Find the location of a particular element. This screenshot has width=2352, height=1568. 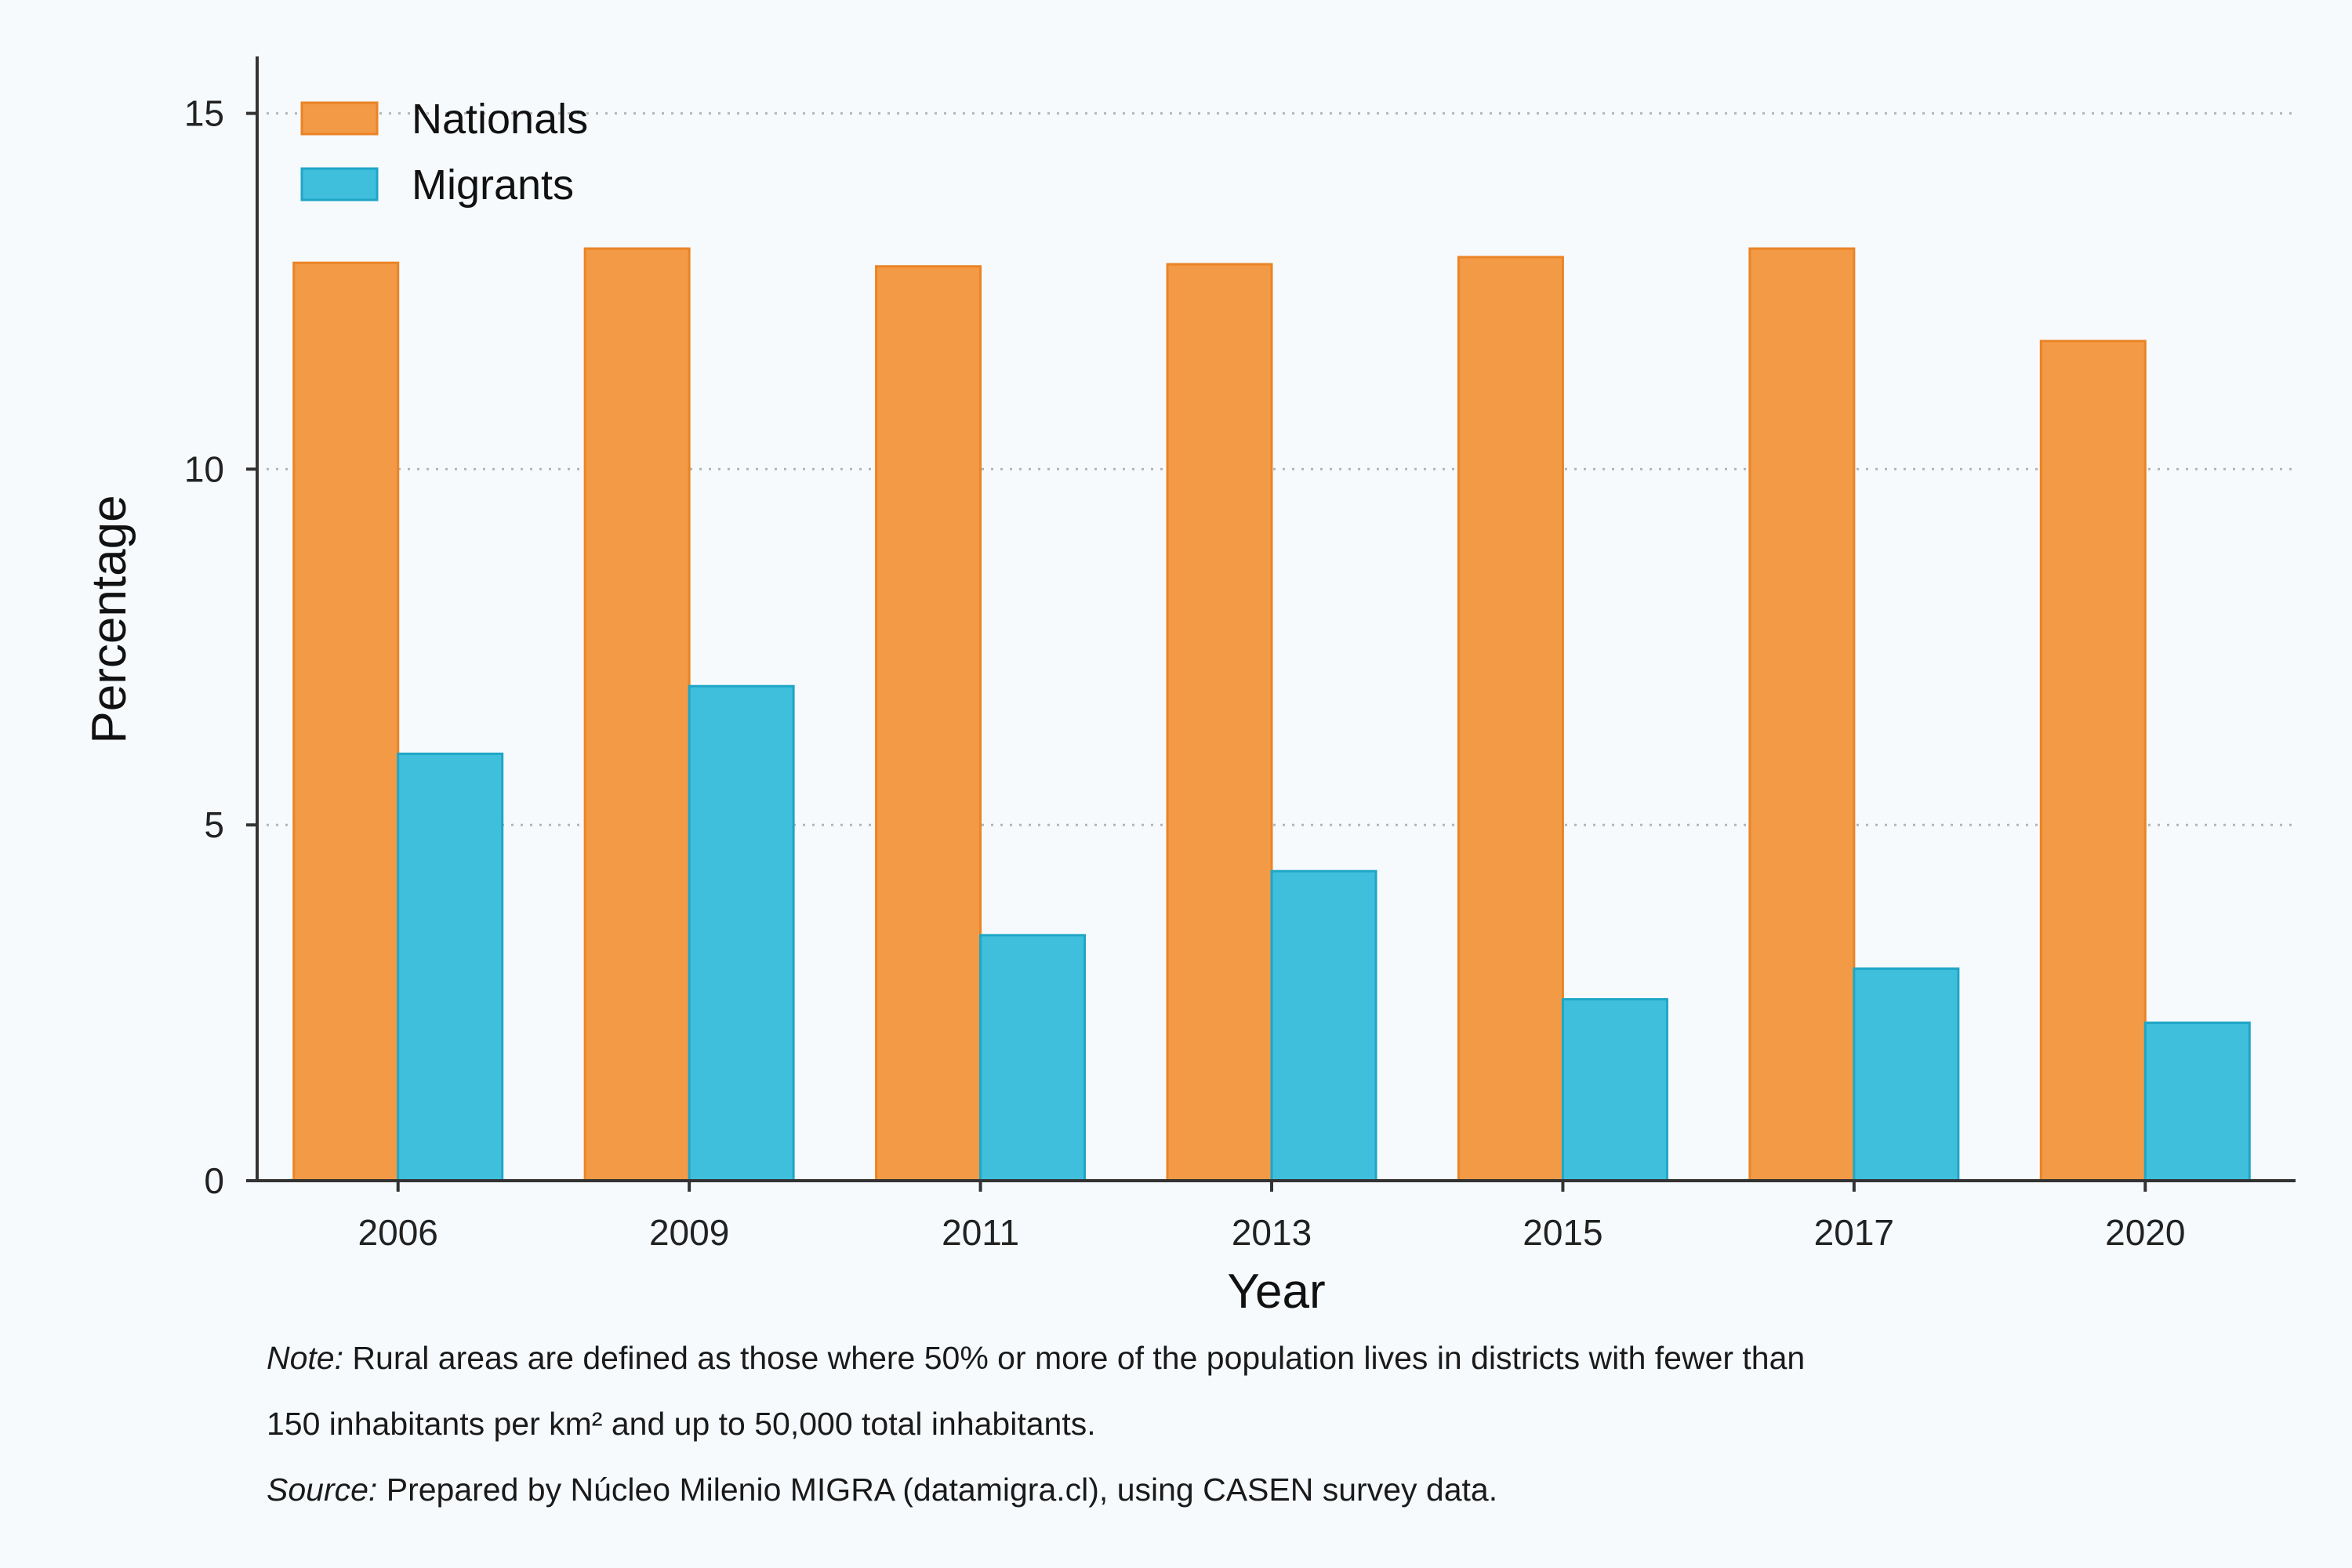

bar-migrants-2006 is located at coordinates (451, 967).